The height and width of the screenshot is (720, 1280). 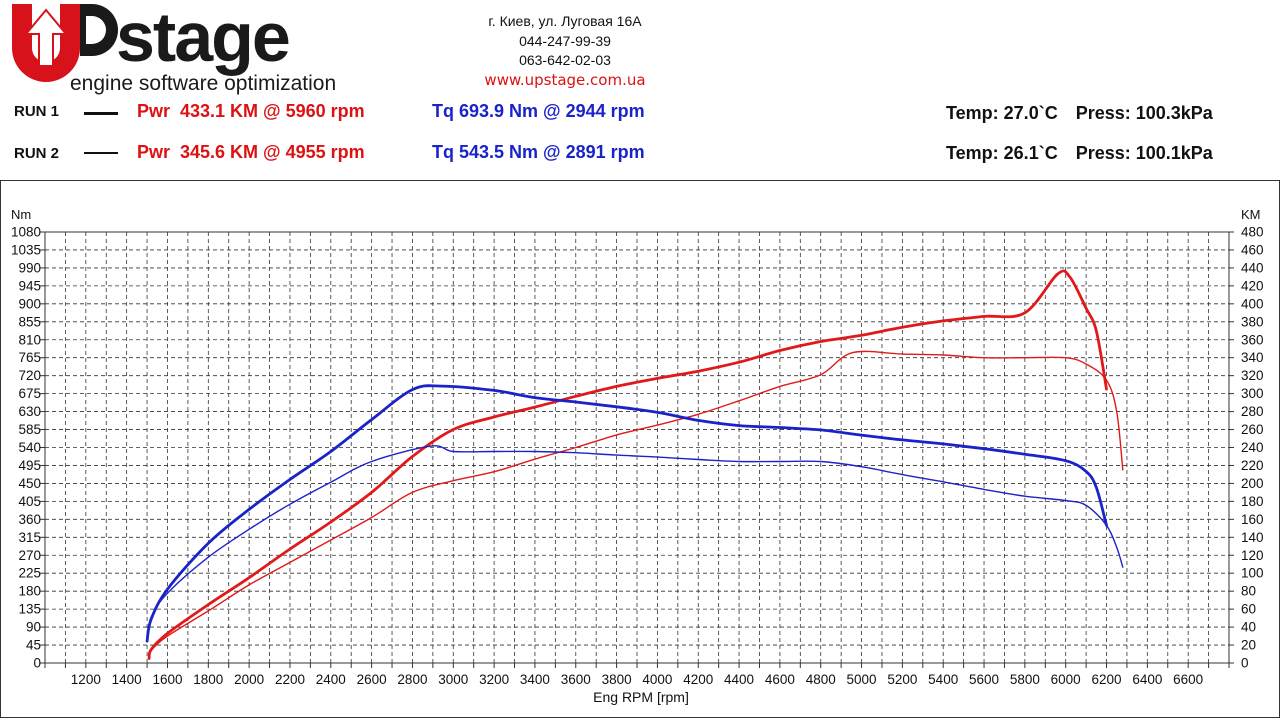 What do you see at coordinates (1066, 679) in the screenshot?
I see `x-tick-label: 6000` at bounding box center [1066, 679].